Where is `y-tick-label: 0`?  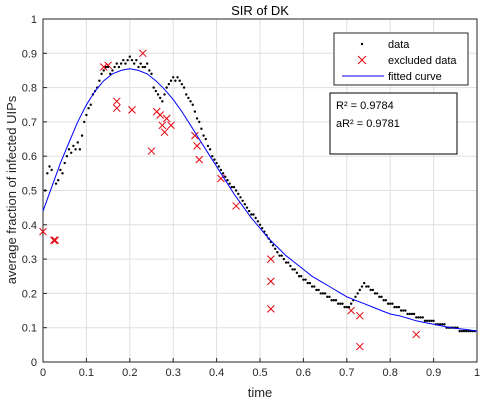
y-tick-label: 0 is located at coordinates (34, 363).